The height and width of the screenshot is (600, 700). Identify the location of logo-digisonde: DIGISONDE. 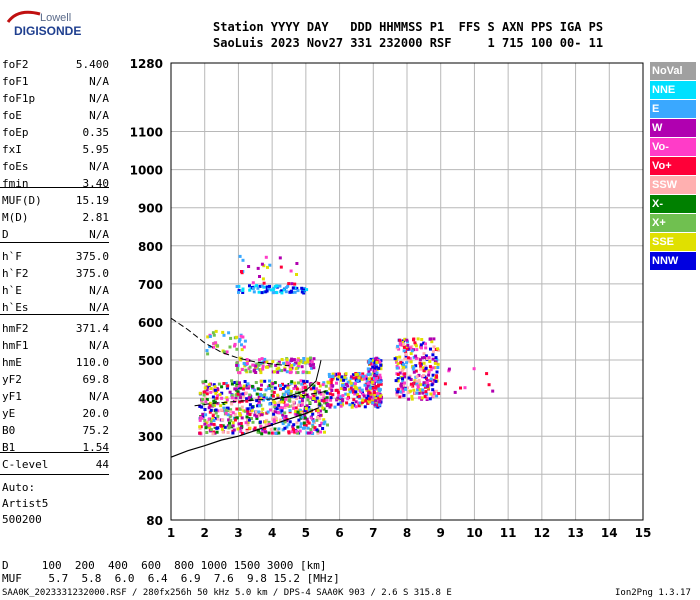
(48, 31).